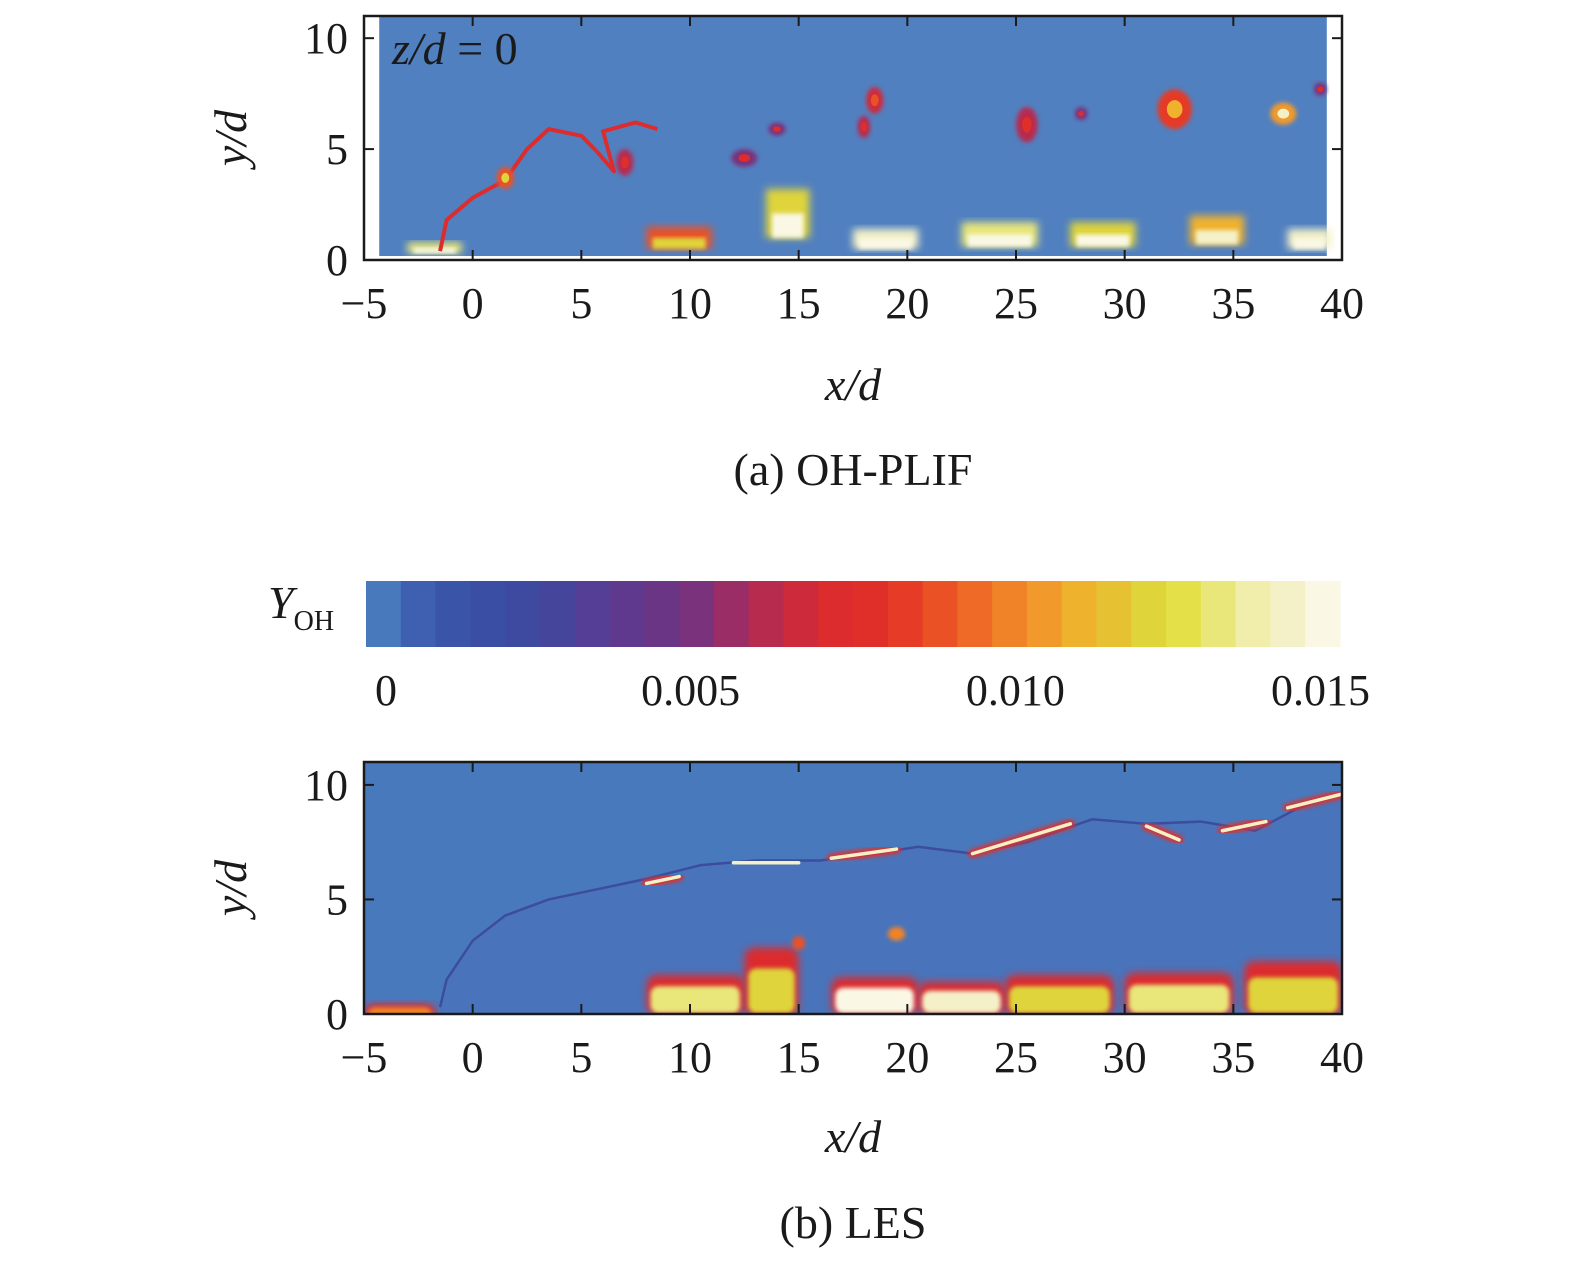 The width and height of the screenshot is (1575, 1270). What do you see at coordinates (1233, 1057) in the screenshot?
I see `panel-b-xtick-label: 35` at bounding box center [1233, 1057].